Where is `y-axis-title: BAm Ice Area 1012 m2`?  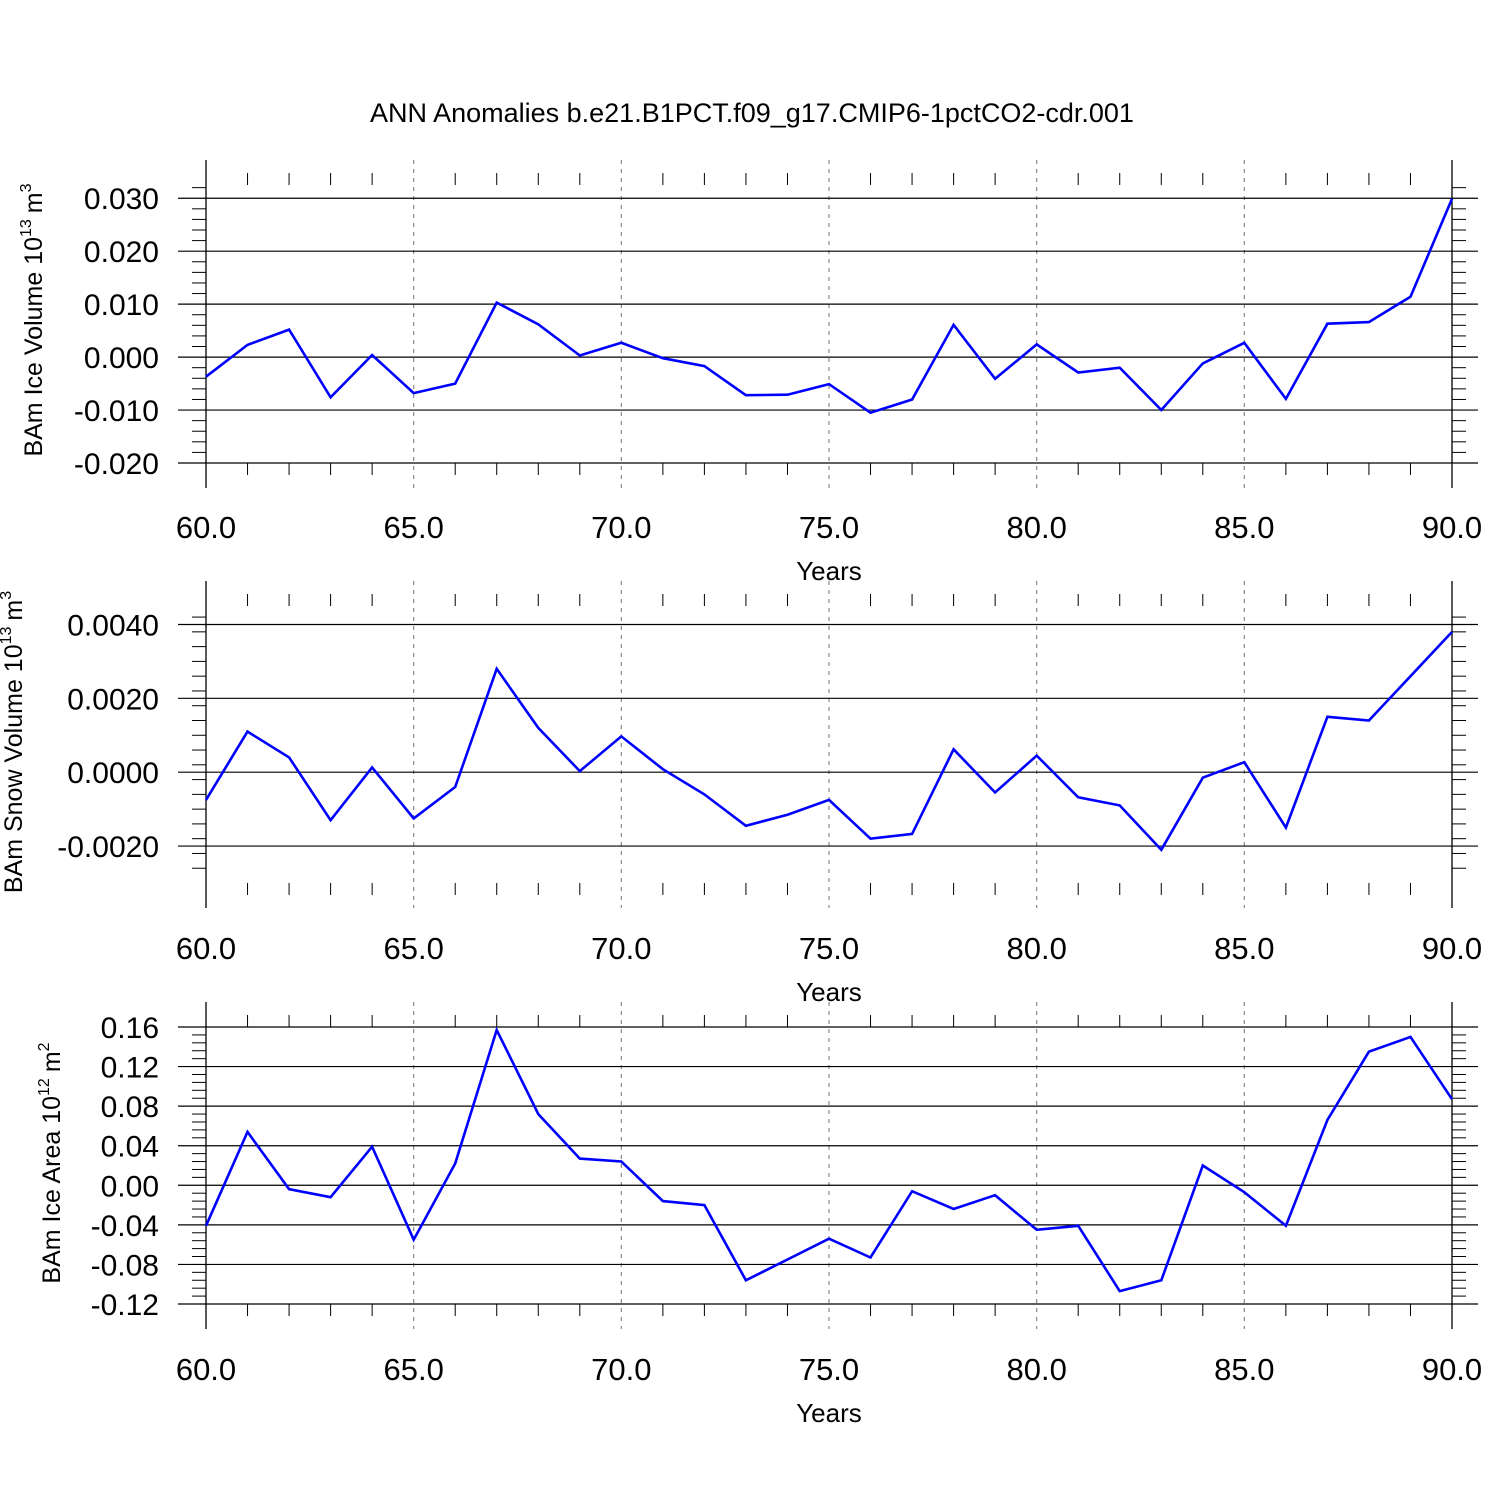
y-axis-title: BAm Ice Area 1012 m2 is located at coordinates (51, 1162).